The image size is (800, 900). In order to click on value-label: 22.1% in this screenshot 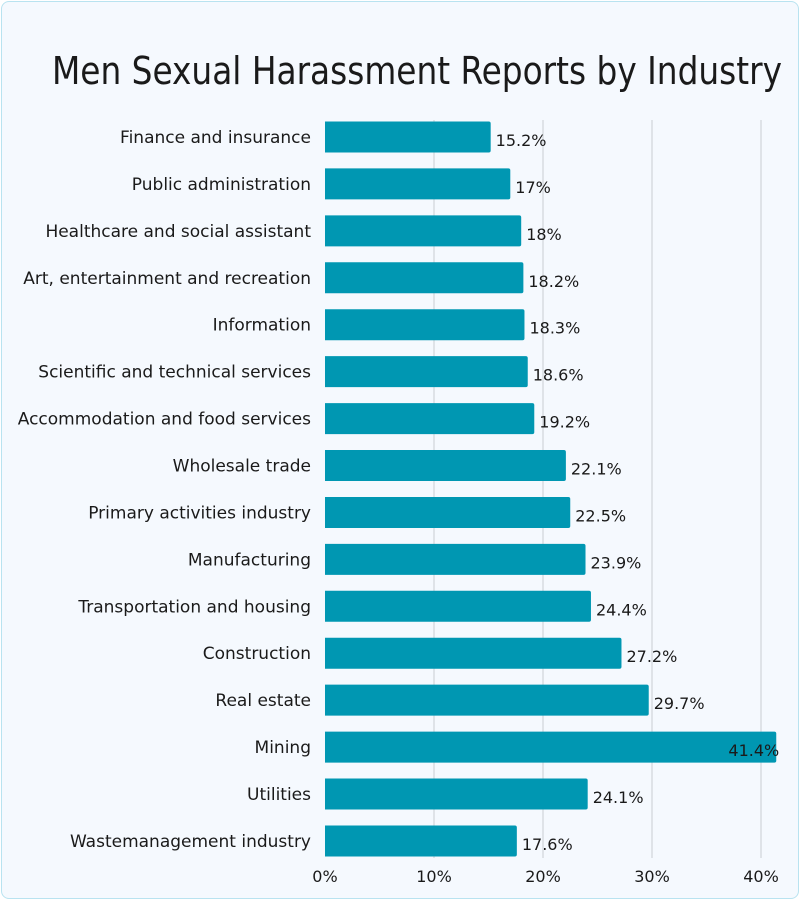, I will do `click(596, 469)`.